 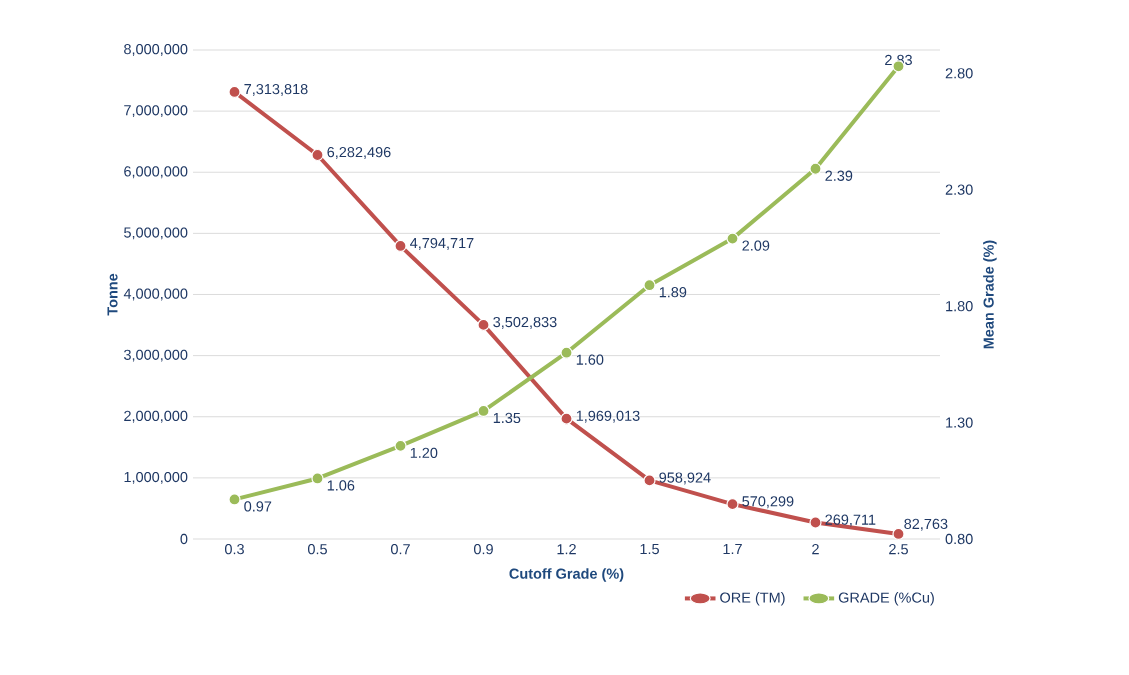 I want to click on y-tick-label: 8,000,000, so click(x=156, y=50).